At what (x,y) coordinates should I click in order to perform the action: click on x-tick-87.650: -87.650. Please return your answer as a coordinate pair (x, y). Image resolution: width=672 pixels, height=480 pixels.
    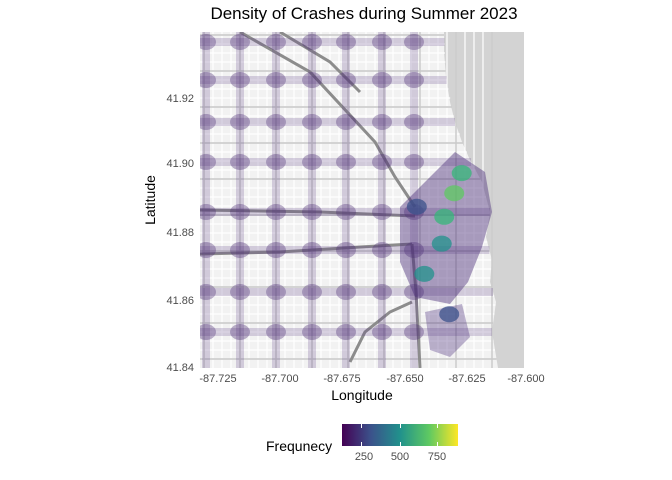
    Looking at the image, I should click on (405, 379).